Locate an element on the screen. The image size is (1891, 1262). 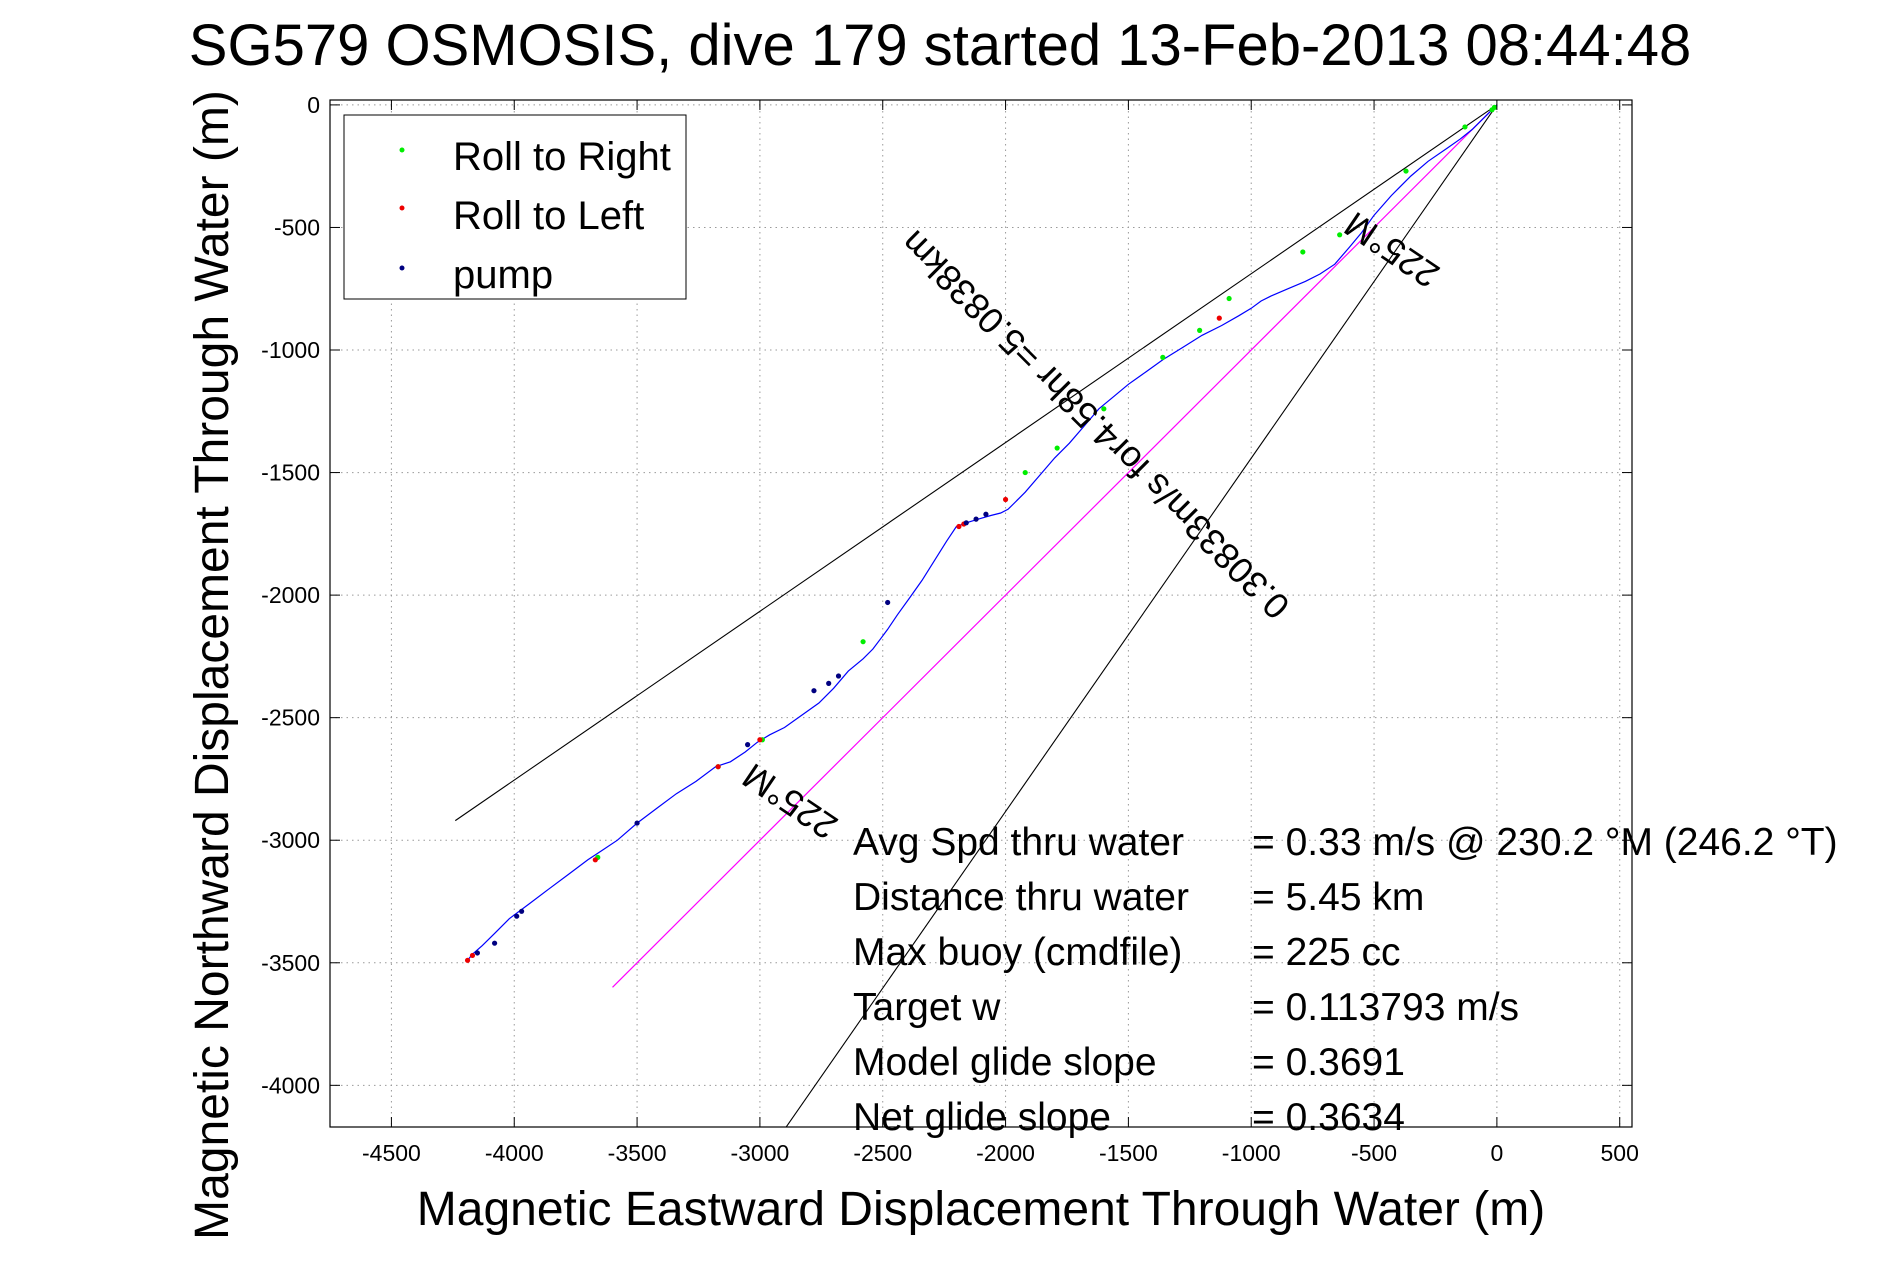
y-tick-label: -500 is located at coordinates (297, 227).